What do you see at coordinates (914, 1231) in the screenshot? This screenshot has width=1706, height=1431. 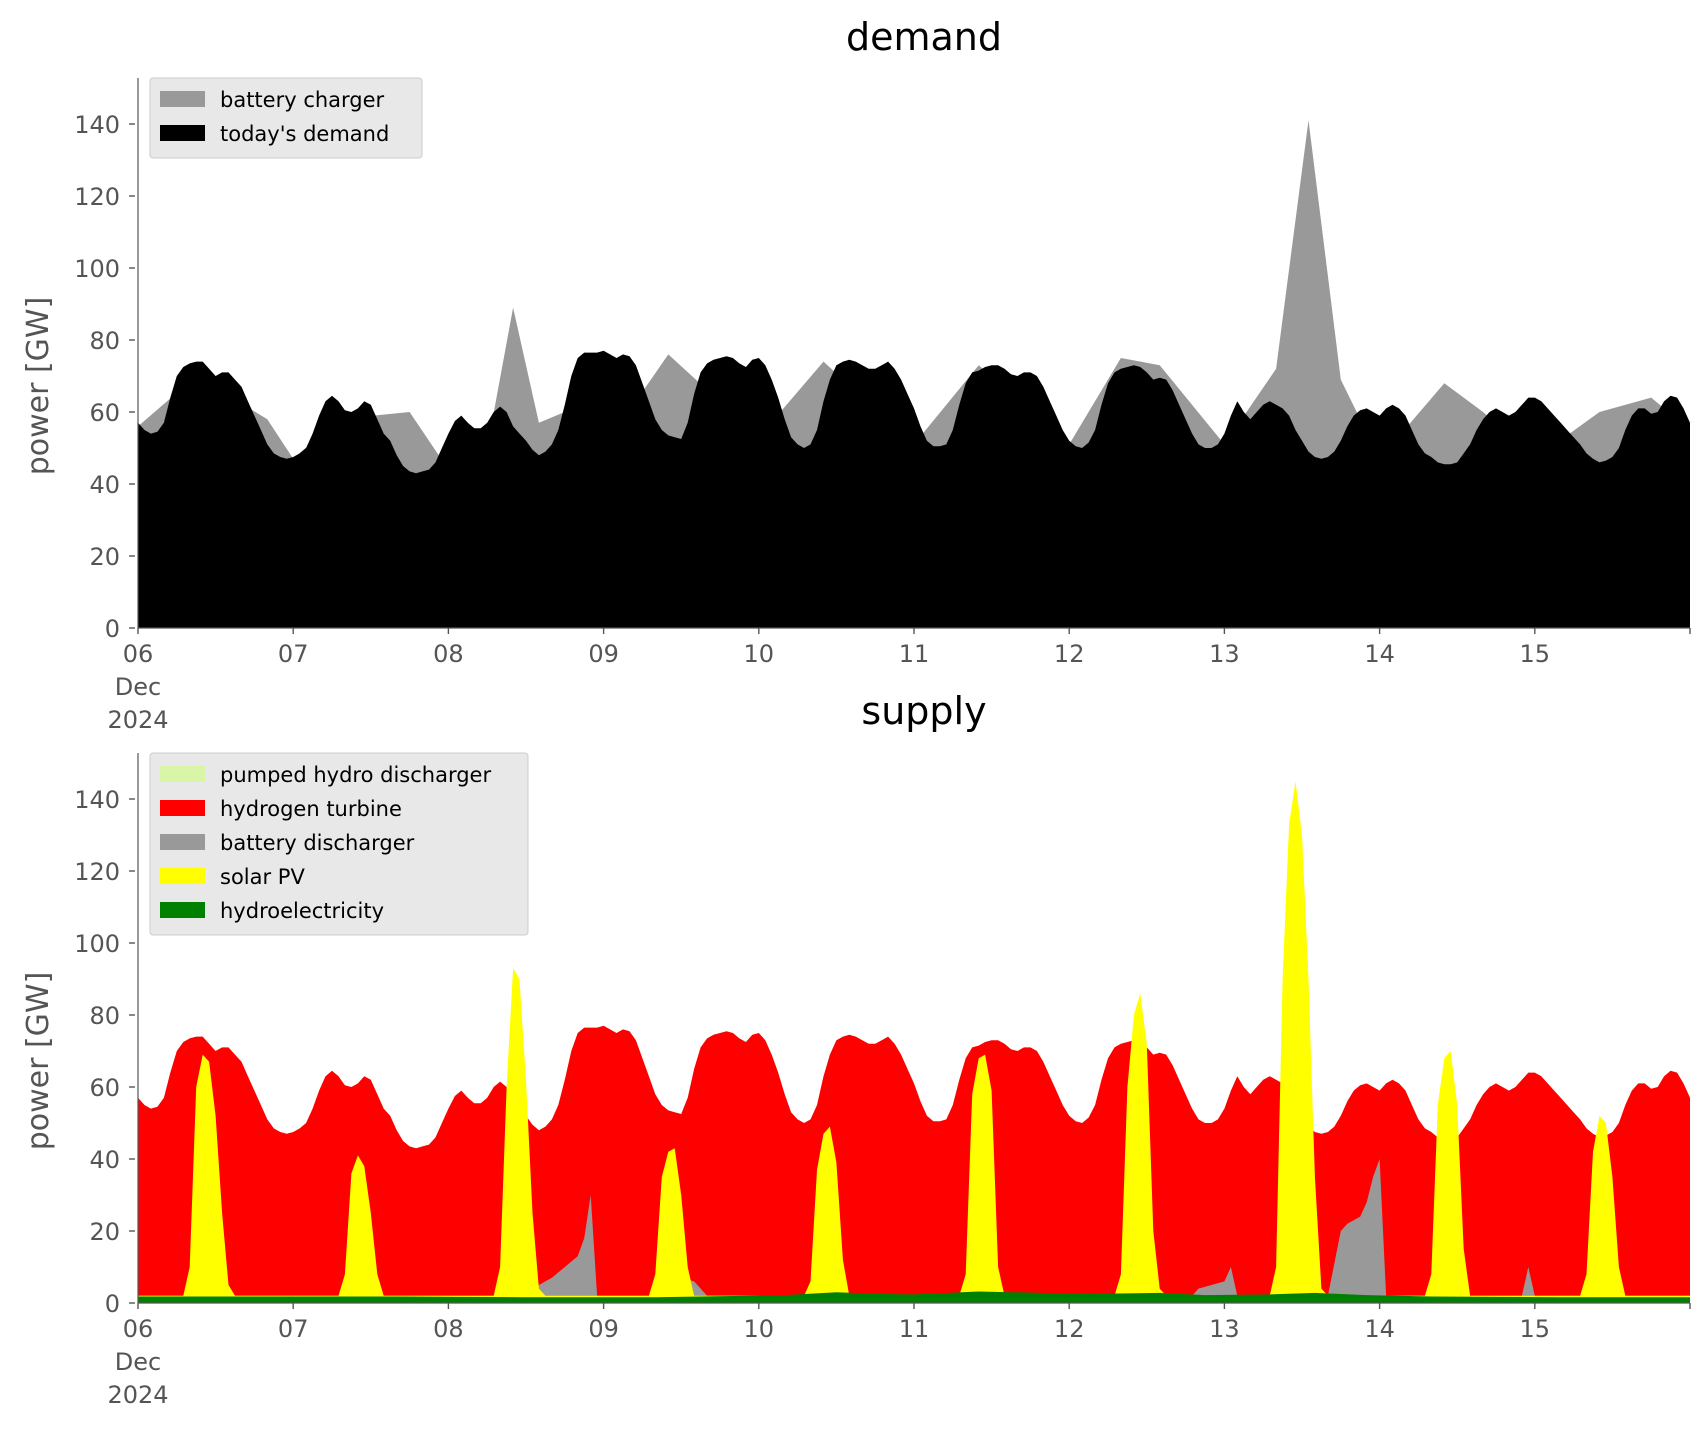 I see `area-battery-discharger` at bounding box center [914, 1231].